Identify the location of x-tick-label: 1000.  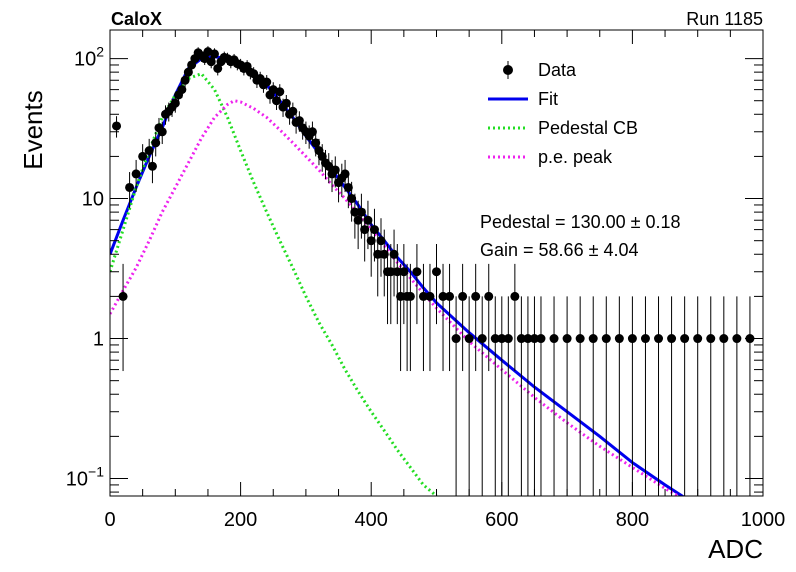
(763, 520).